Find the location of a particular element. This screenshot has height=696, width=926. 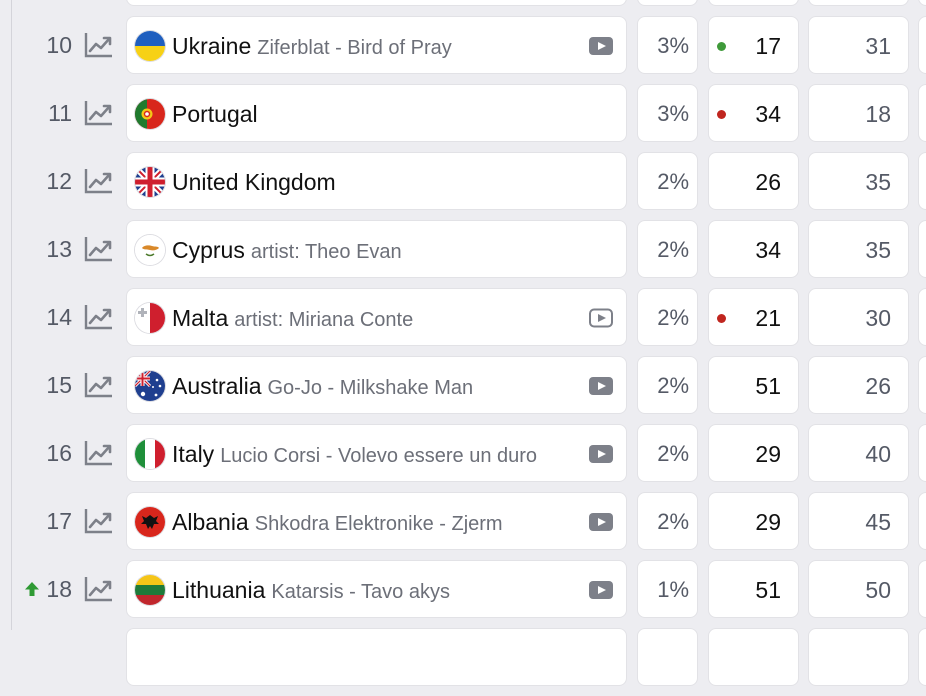

song-info: Shkodra Elektronike - Zjerm is located at coordinates (378, 524).